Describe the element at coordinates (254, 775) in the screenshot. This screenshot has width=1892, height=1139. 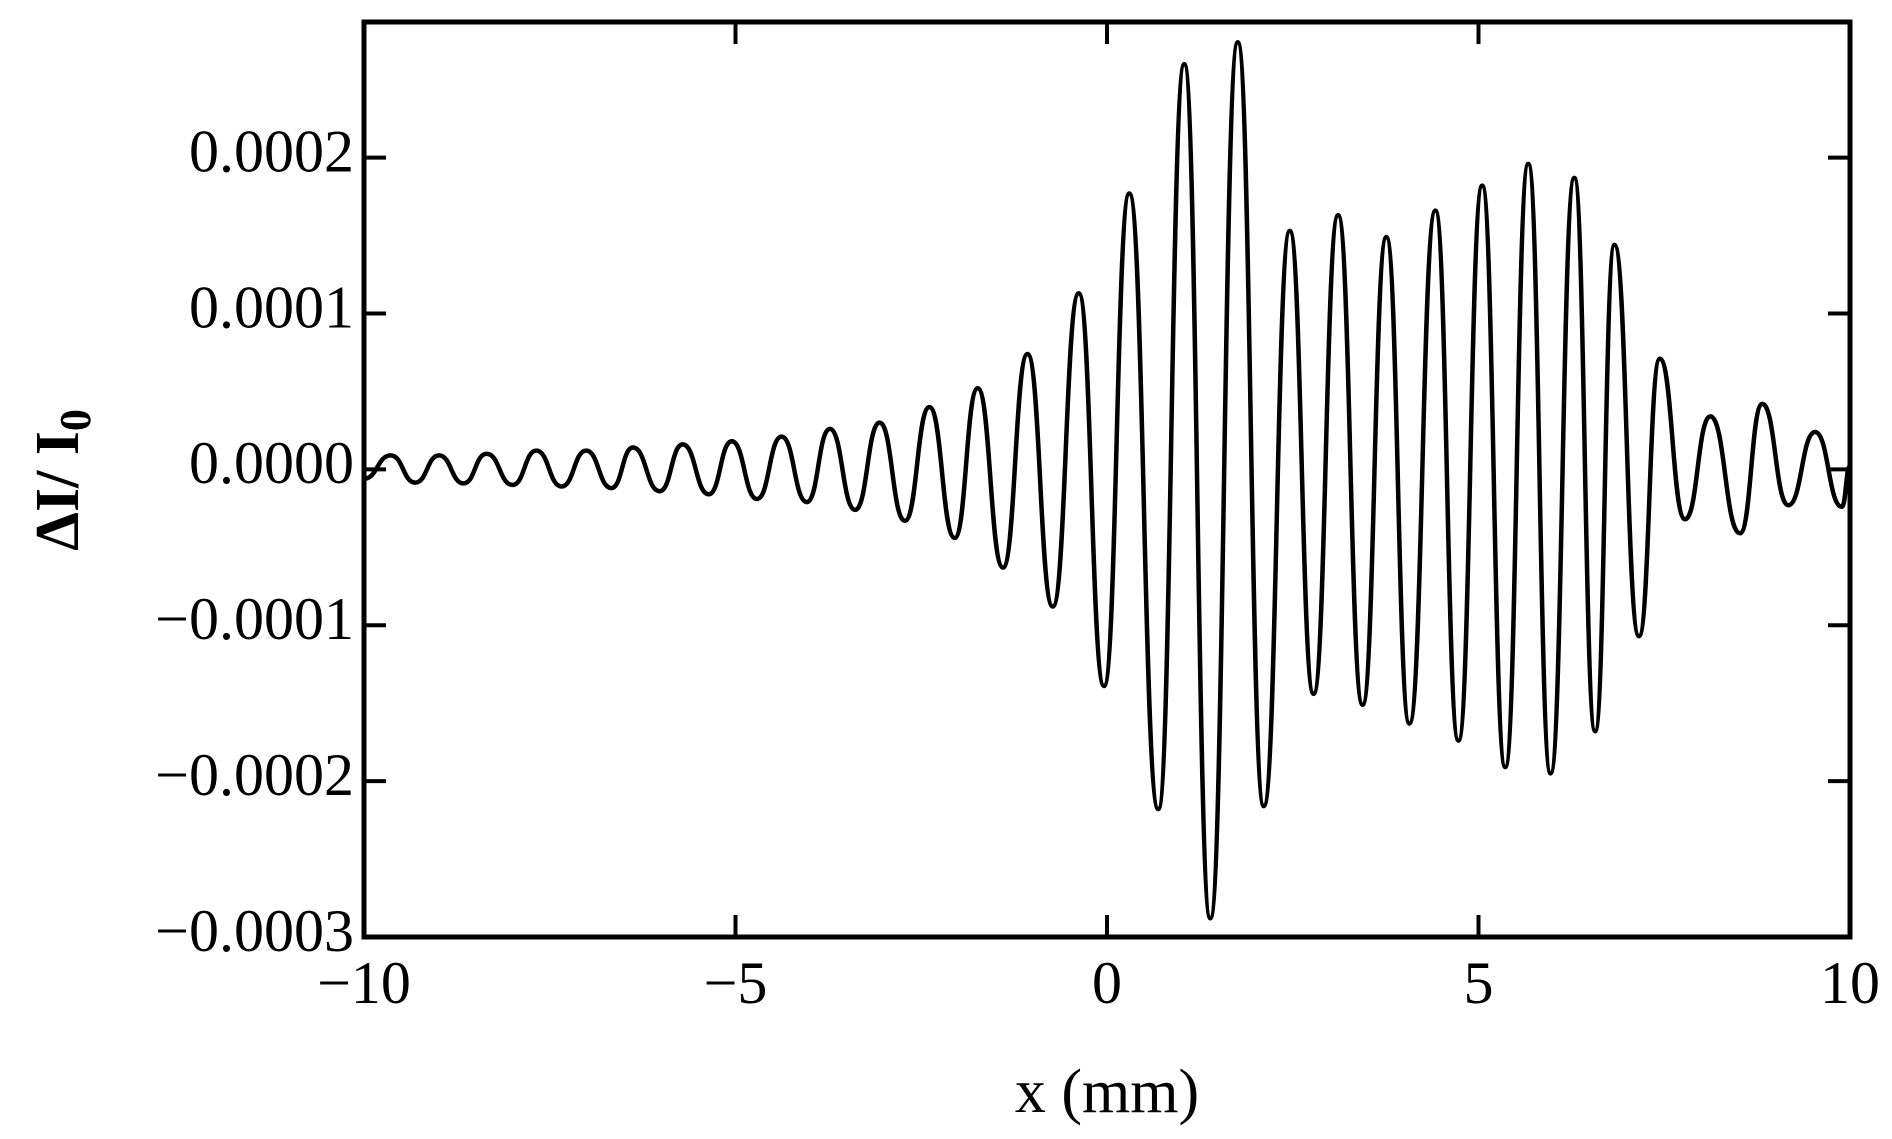
I see `y-tick-label: −0.0002` at that location.